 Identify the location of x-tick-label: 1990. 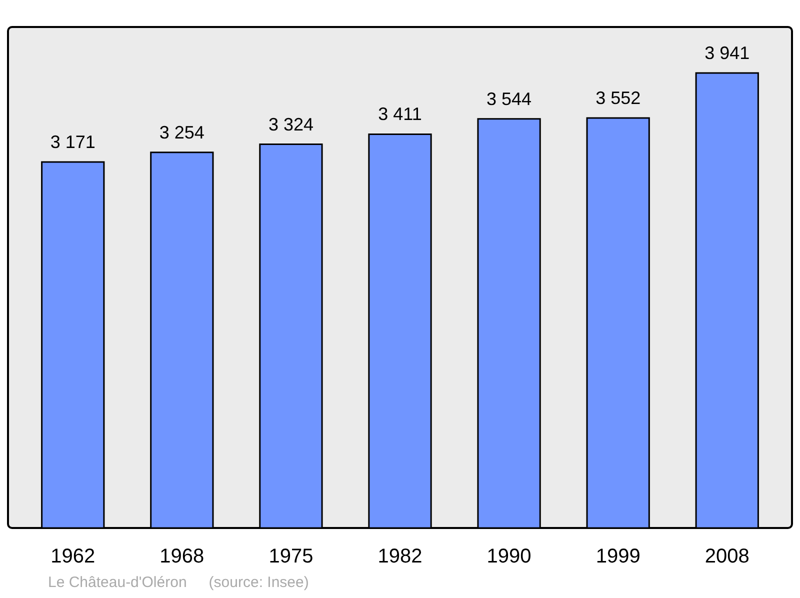
(509, 557).